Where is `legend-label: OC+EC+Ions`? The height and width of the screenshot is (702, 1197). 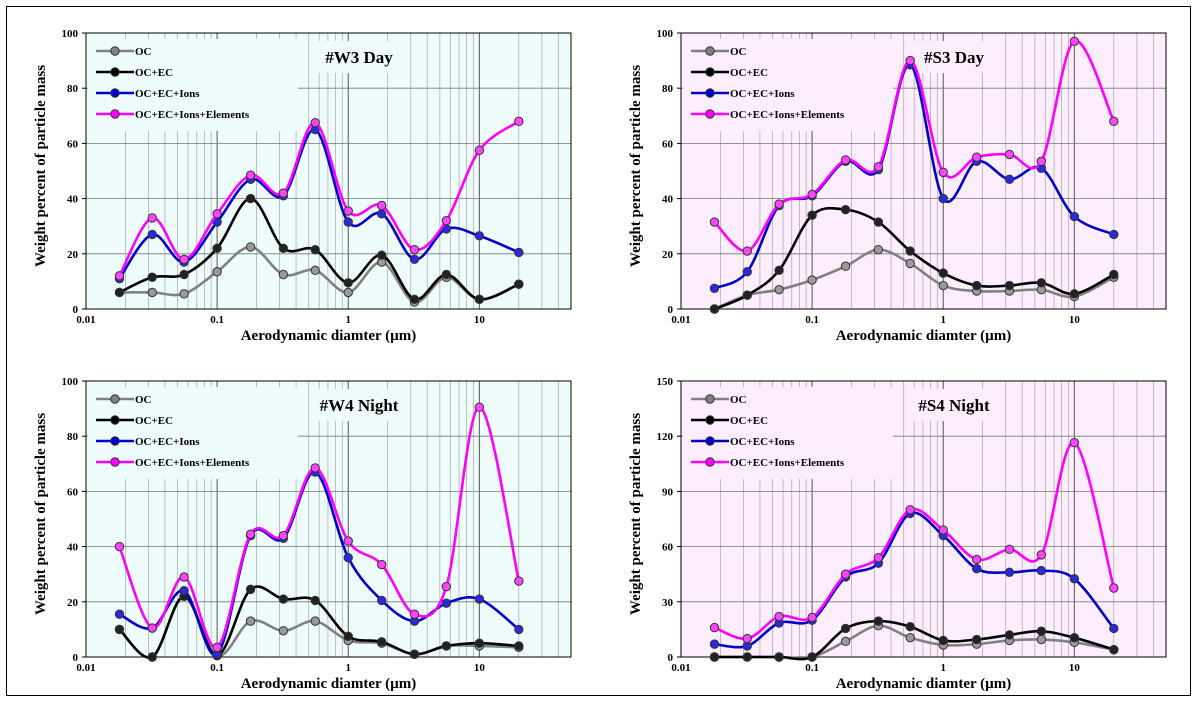
legend-label: OC+EC+Ions is located at coordinates (167, 442).